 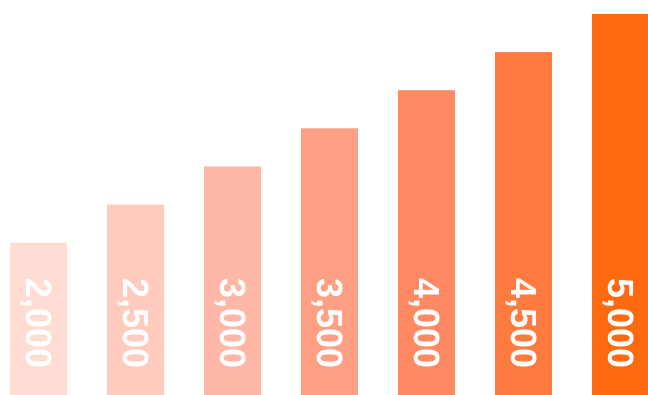 I want to click on bar-value-label-4: 3,500, so click(x=329, y=323).